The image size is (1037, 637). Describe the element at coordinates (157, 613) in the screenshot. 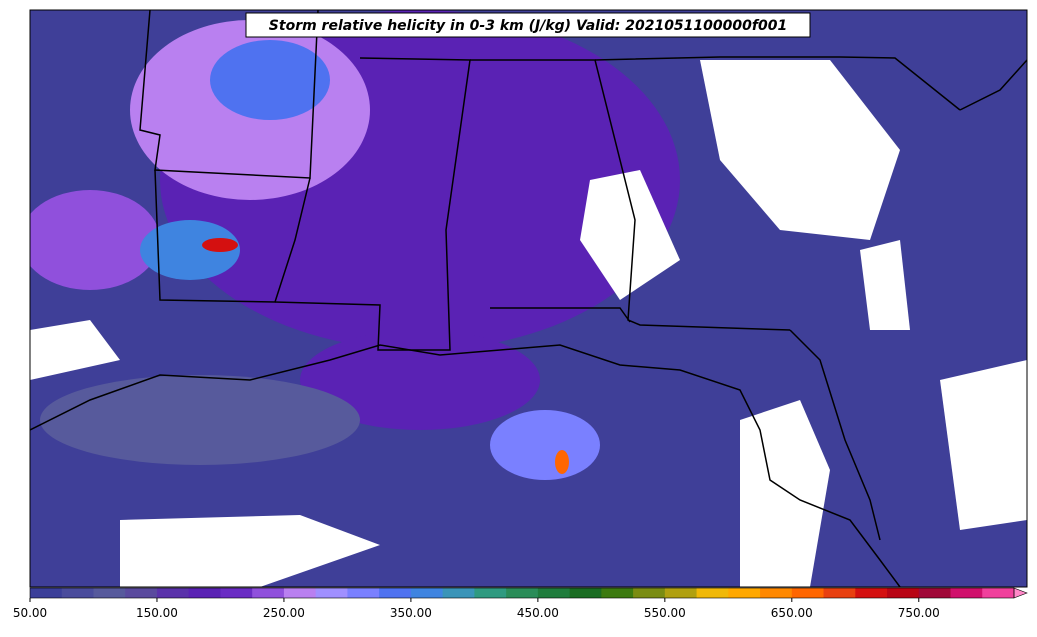

I see `colorbar-tick-label: 150.00` at that location.